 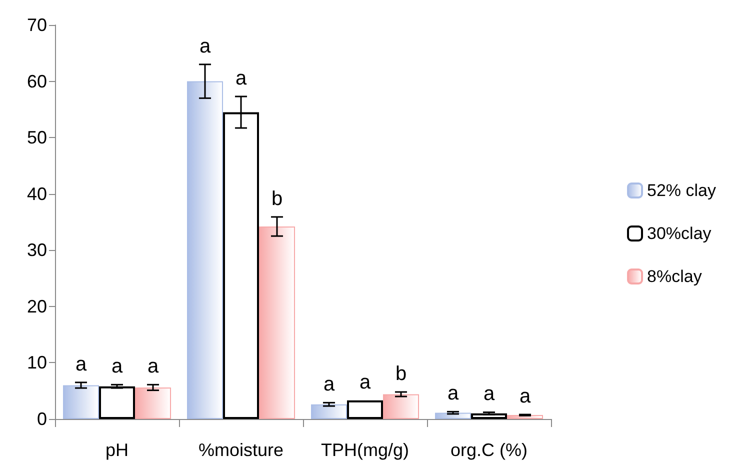 I want to click on x-tick-label: %moisture, so click(x=241, y=450).